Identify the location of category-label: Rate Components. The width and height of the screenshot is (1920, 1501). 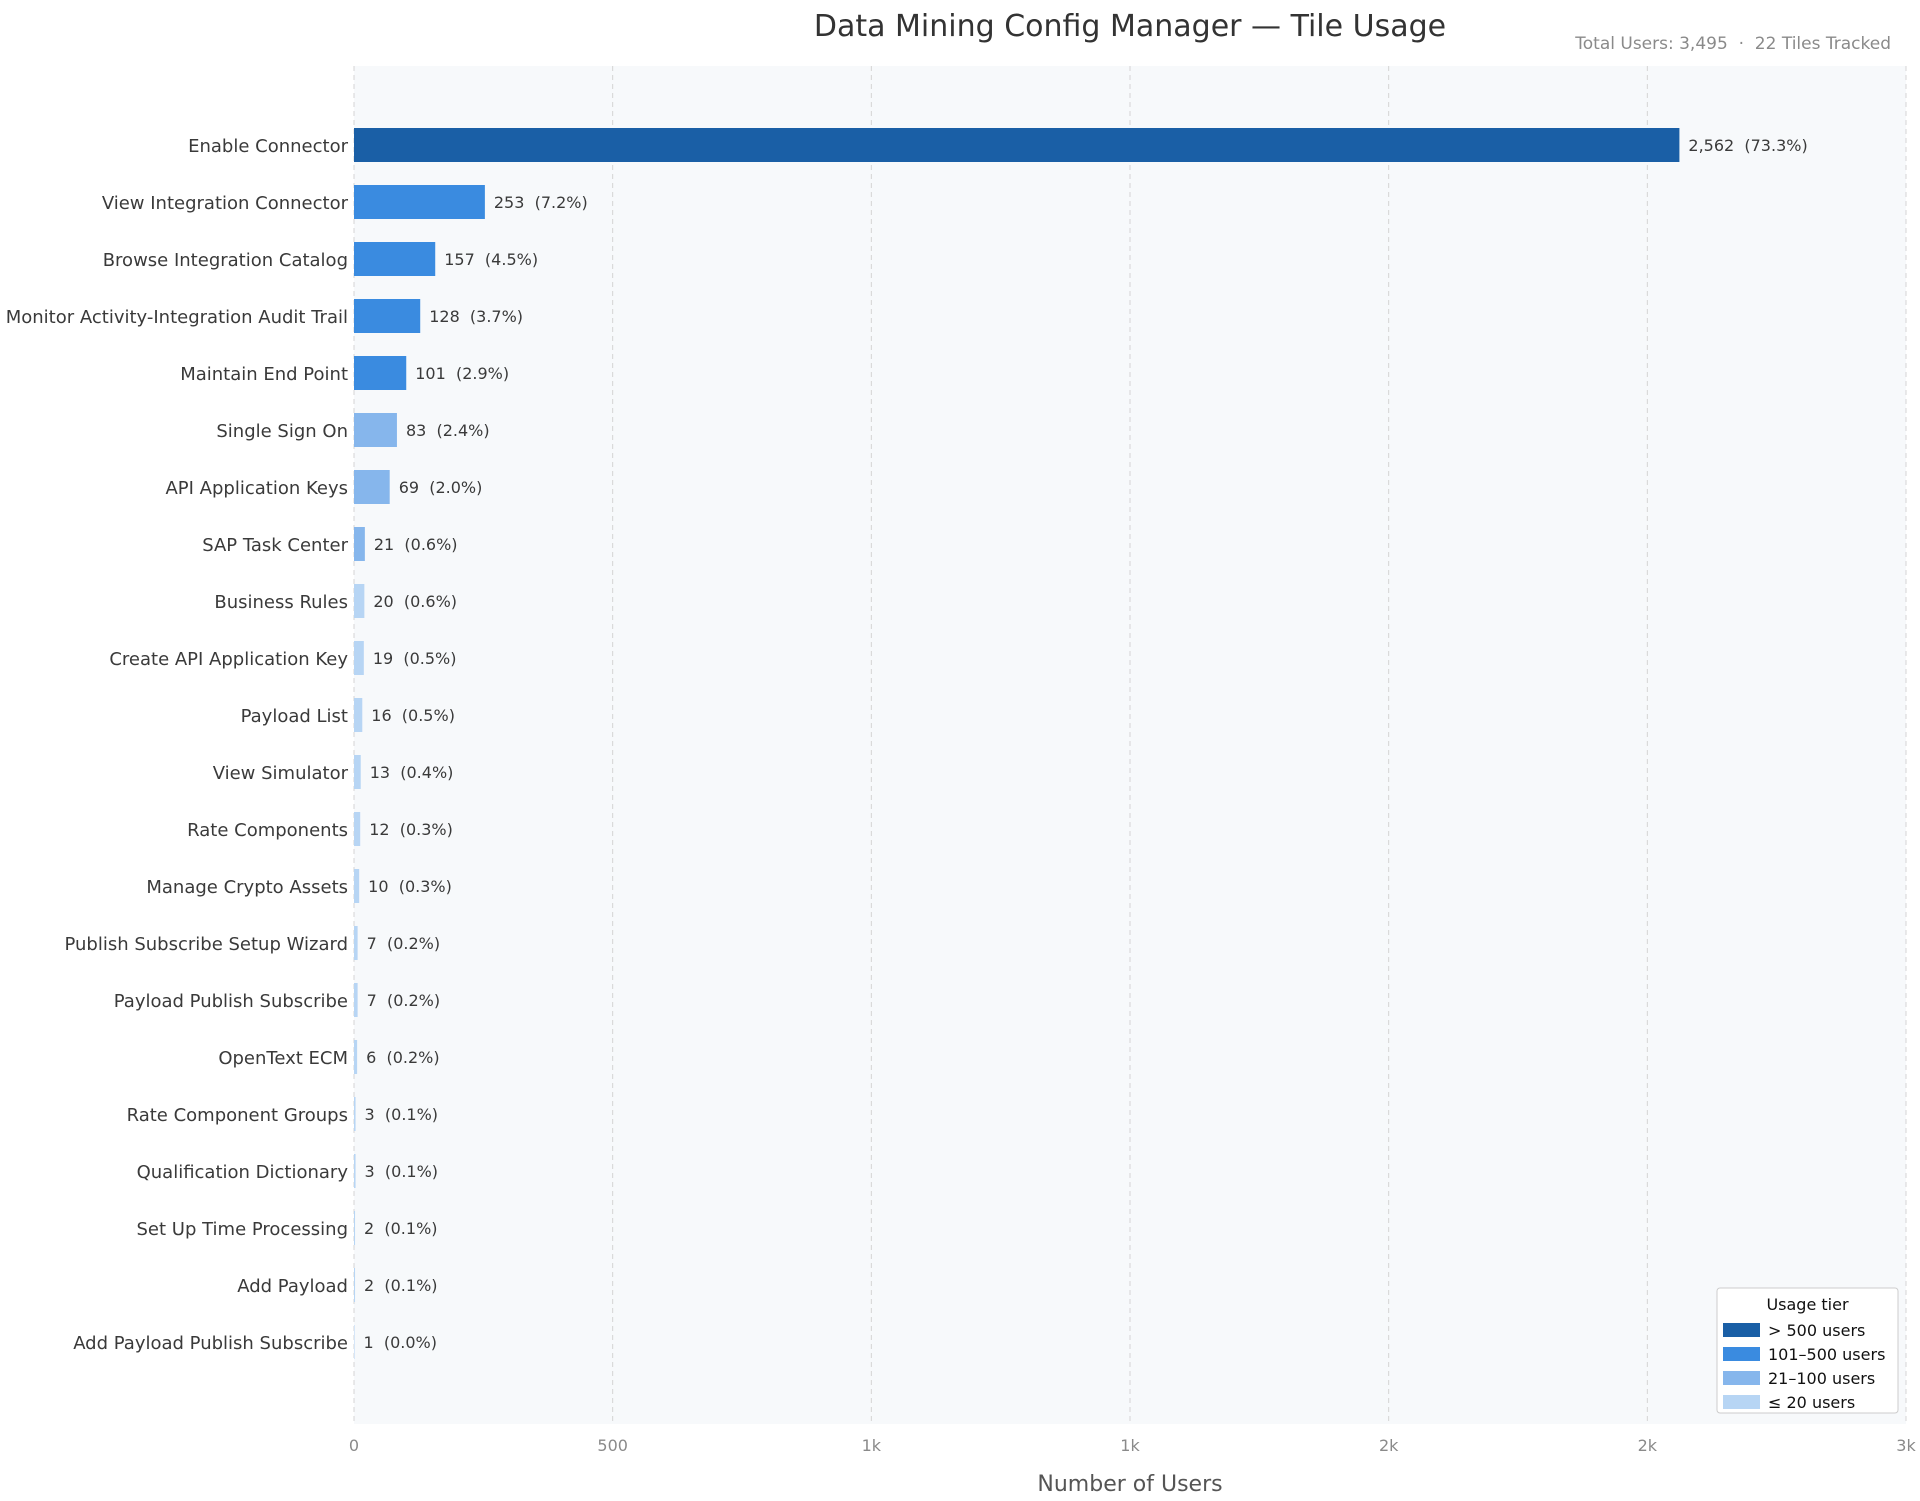
(267, 830).